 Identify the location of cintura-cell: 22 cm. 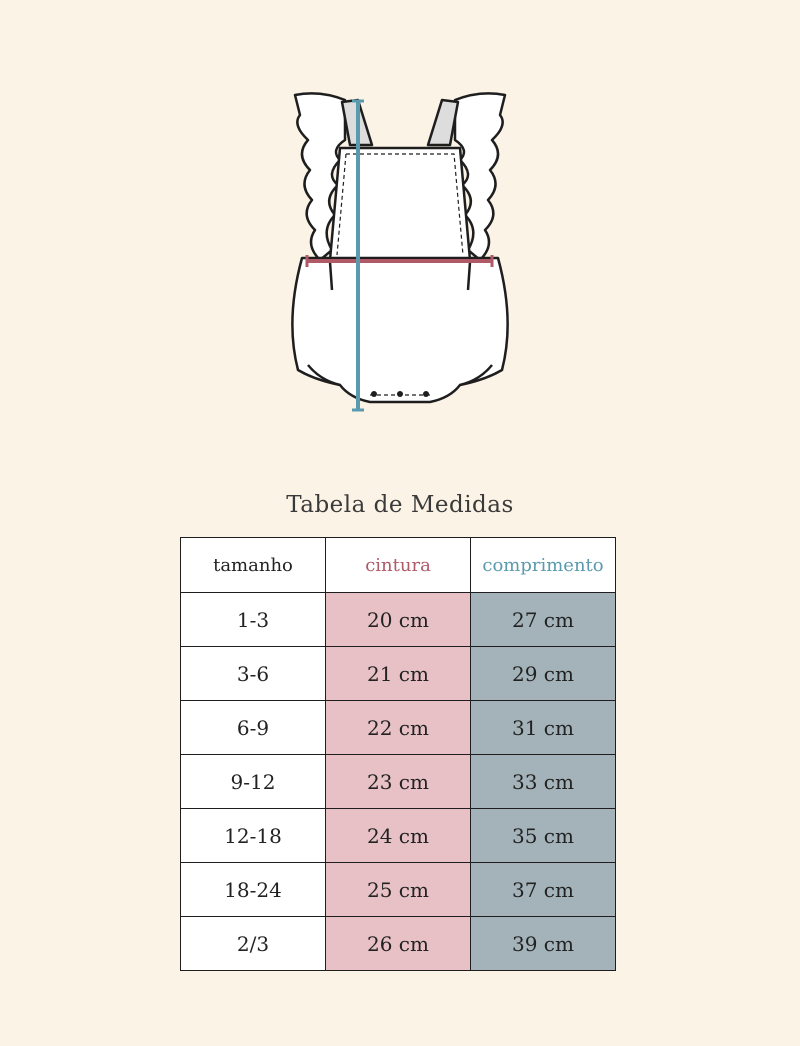
(398, 727).